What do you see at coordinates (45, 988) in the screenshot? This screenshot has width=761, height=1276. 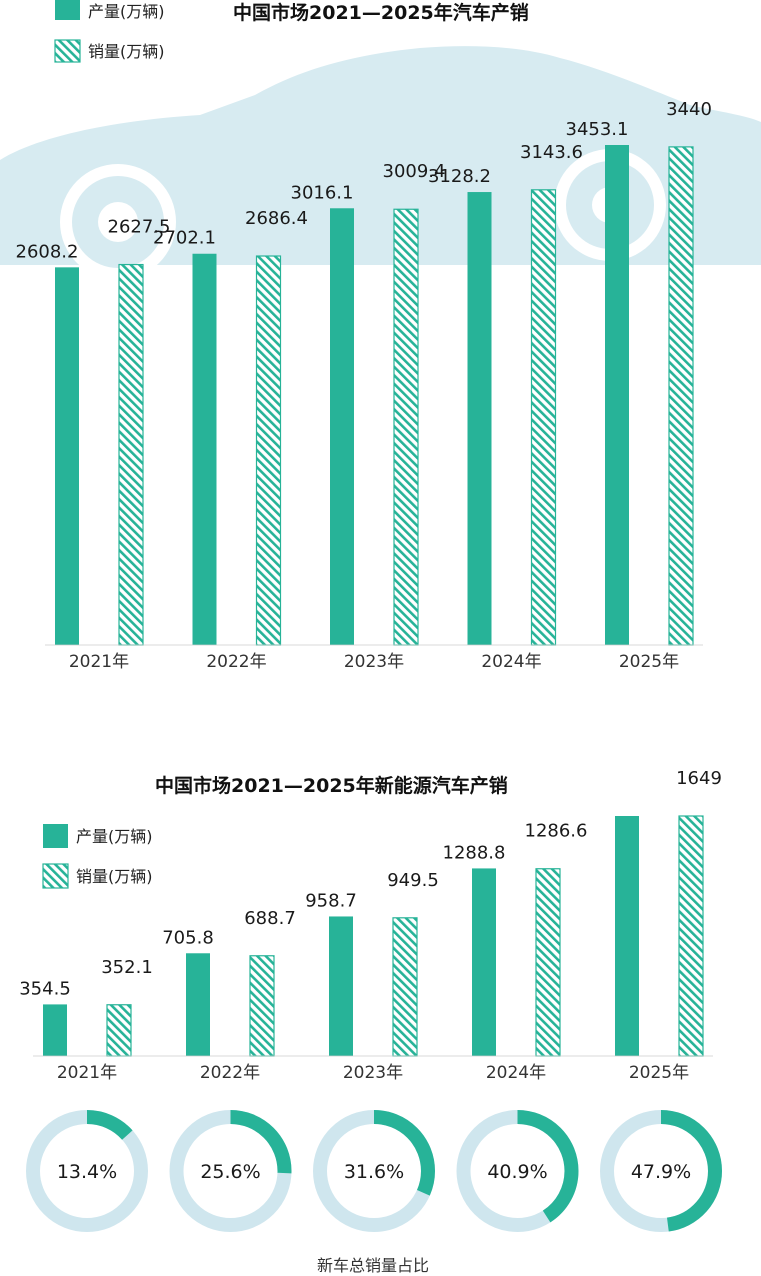 I see `value-label-production-2021: 354.5` at bounding box center [45, 988].